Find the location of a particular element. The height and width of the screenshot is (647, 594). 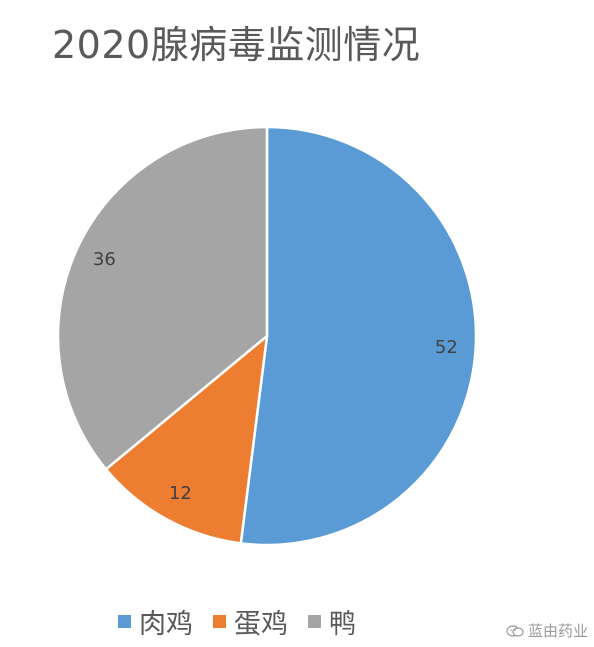

legend-label-1: 肉鸡 is located at coordinates (166, 624).